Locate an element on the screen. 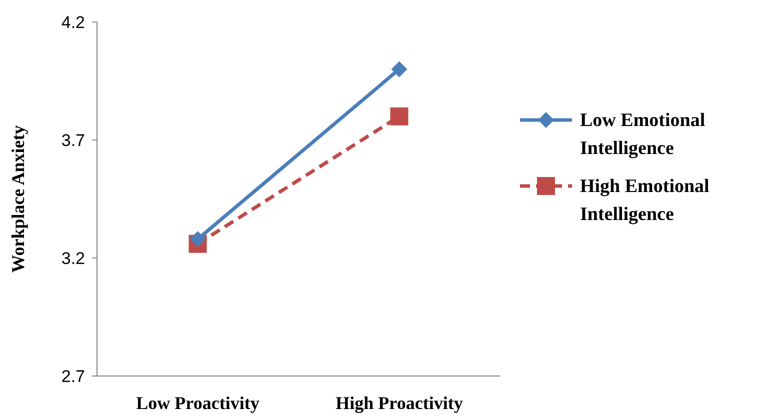 The image size is (759, 419). y-axis-title: Workplace Anxiety is located at coordinates (18, 199).